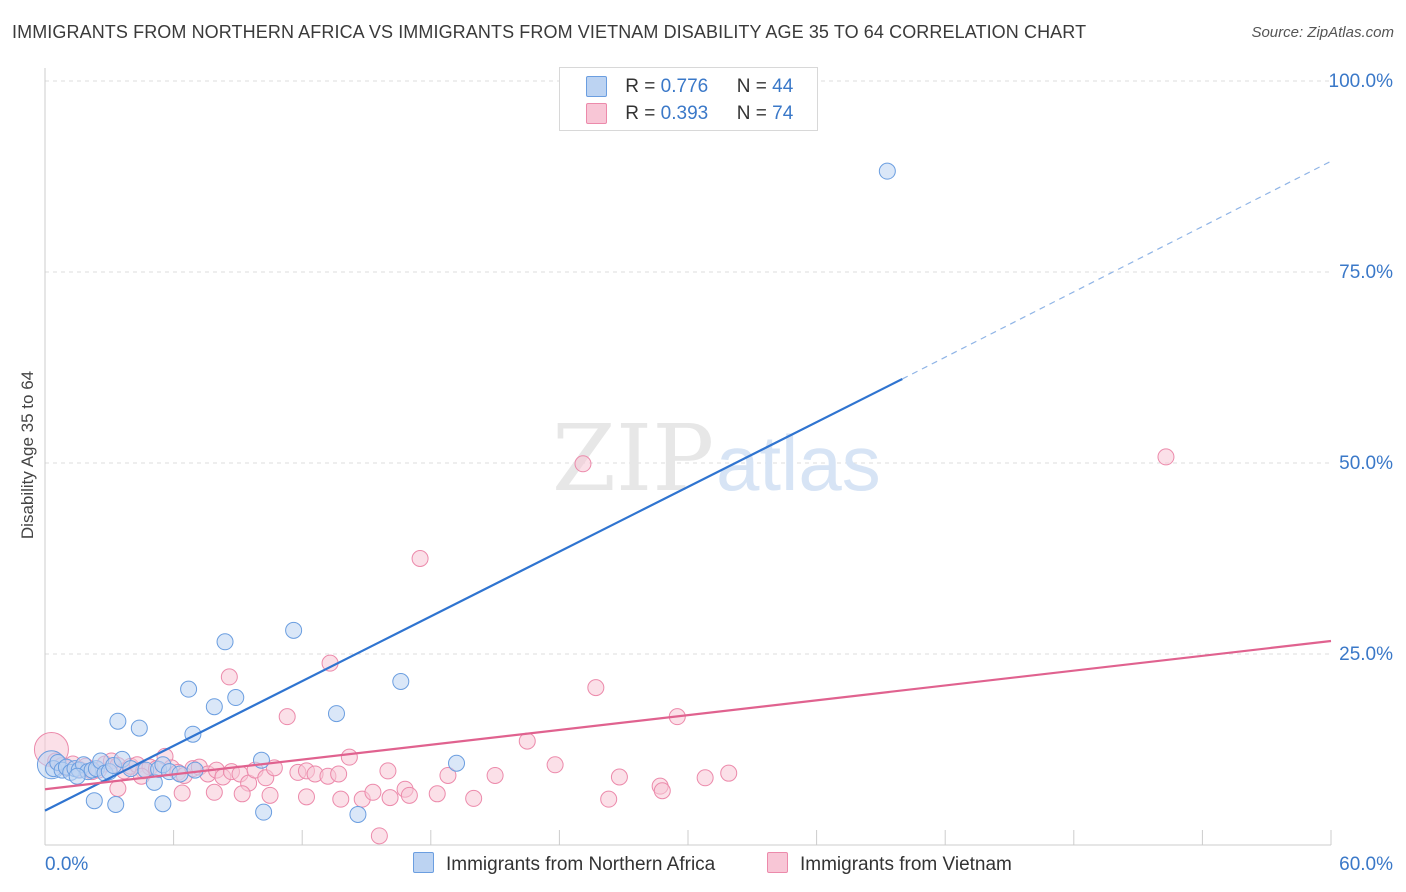  What do you see at coordinates (1322, 32) in the screenshot?
I see `source-label: Source: ZipAtlas.com` at bounding box center [1322, 32].